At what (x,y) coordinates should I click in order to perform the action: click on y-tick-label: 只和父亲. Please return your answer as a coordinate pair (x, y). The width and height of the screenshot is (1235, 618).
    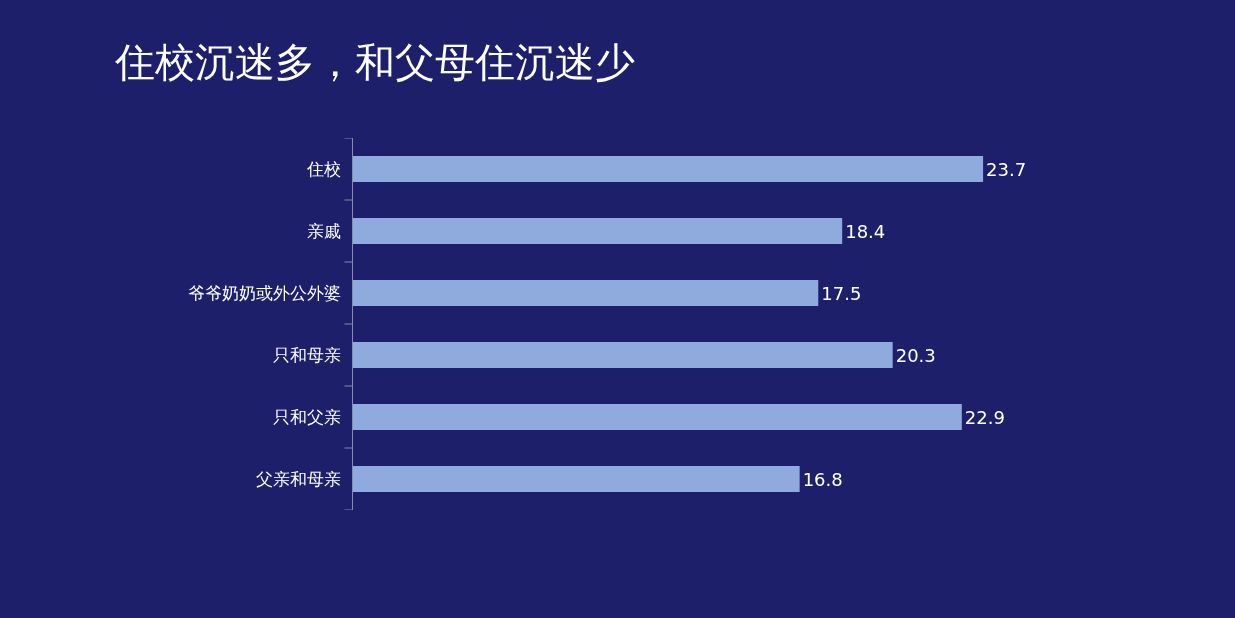
    Looking at the image, I should click on (306, 416).